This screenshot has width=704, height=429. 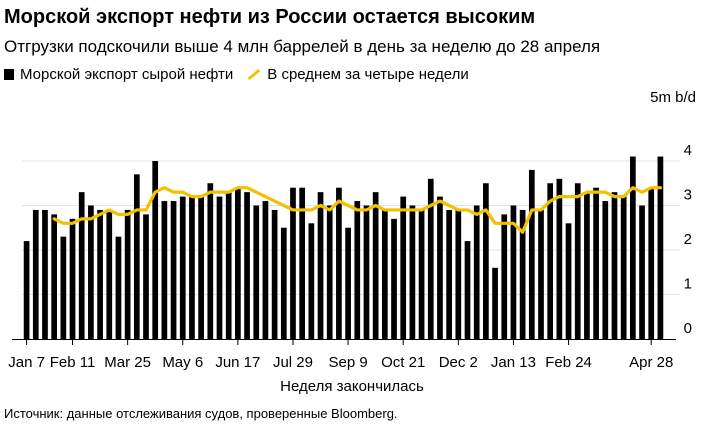 What do you see at coordinates (688, 284) in the screenshot?
I see `y-tick-label: 1` at bounding box center [688, 284].